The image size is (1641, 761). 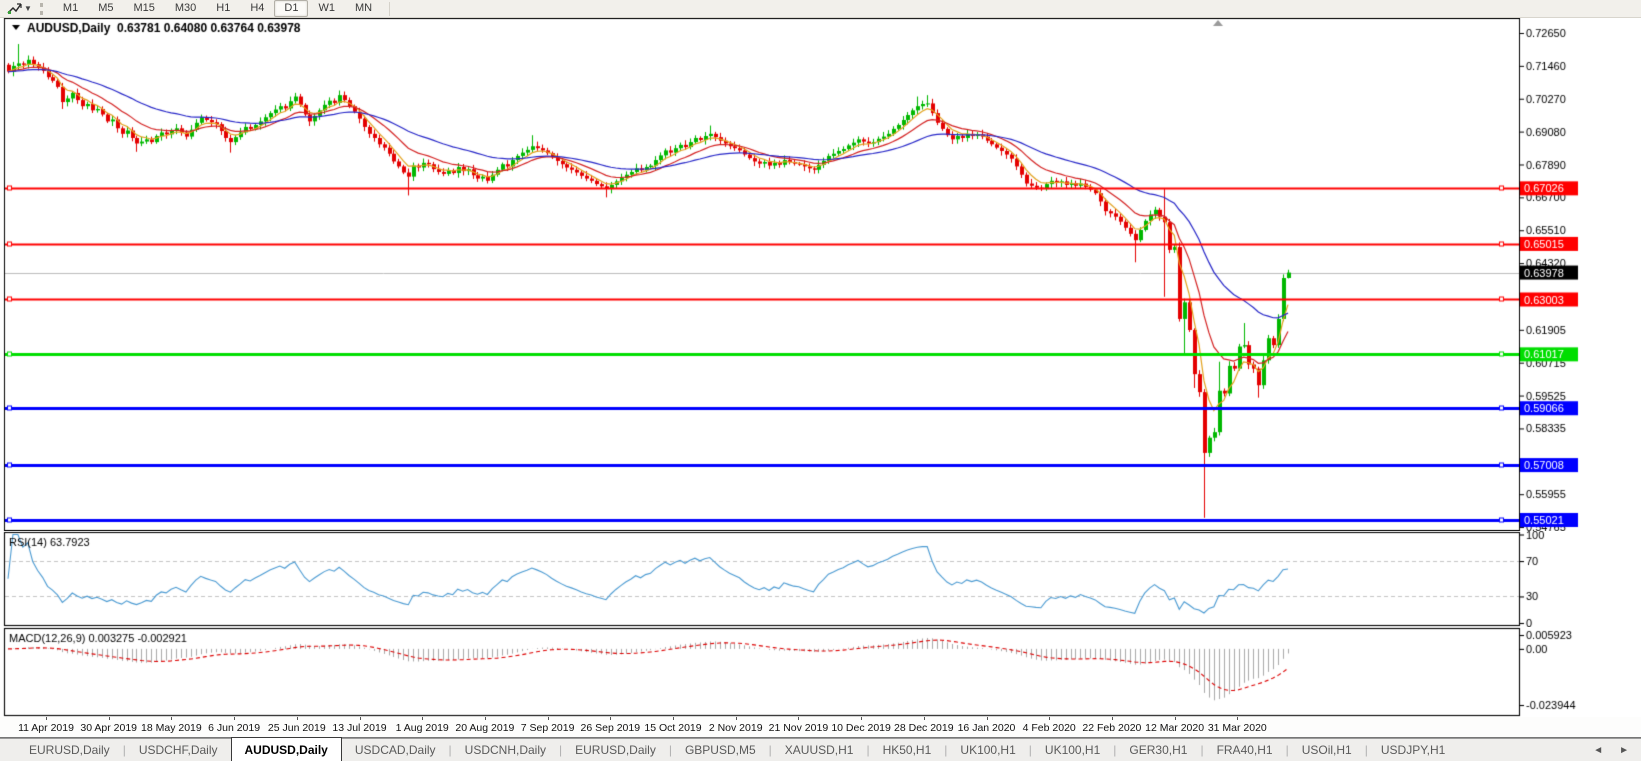 What do you see at coordinates (390, 8) in the screenshot?
I see `toolbar-separator` at bounding box center [390, 8].